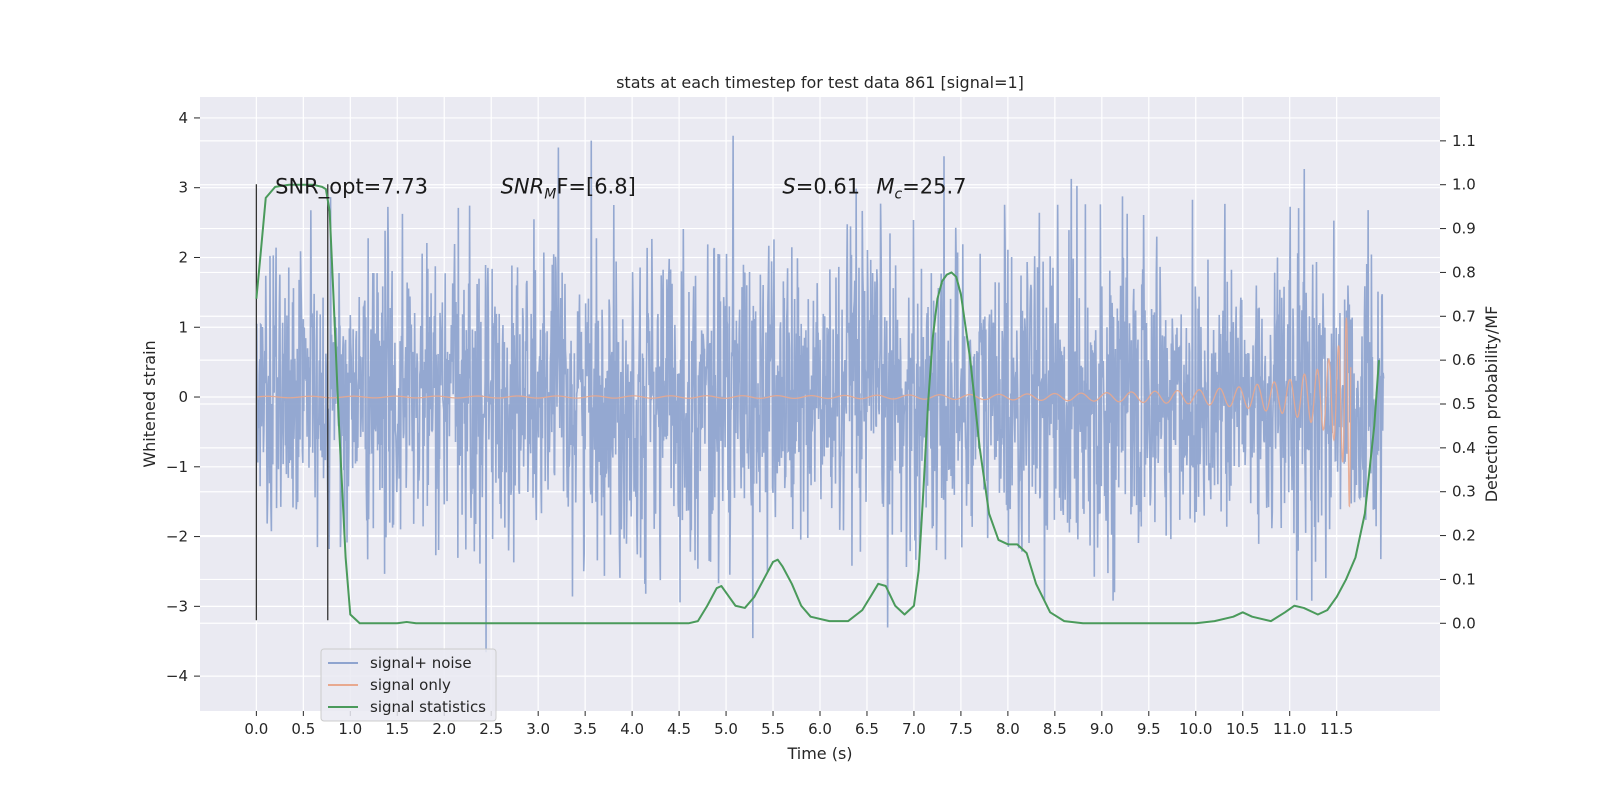 This screenshot has height=800, width=1600. I want to click on x-tick-label-14: 7.0, so click(914, 729).